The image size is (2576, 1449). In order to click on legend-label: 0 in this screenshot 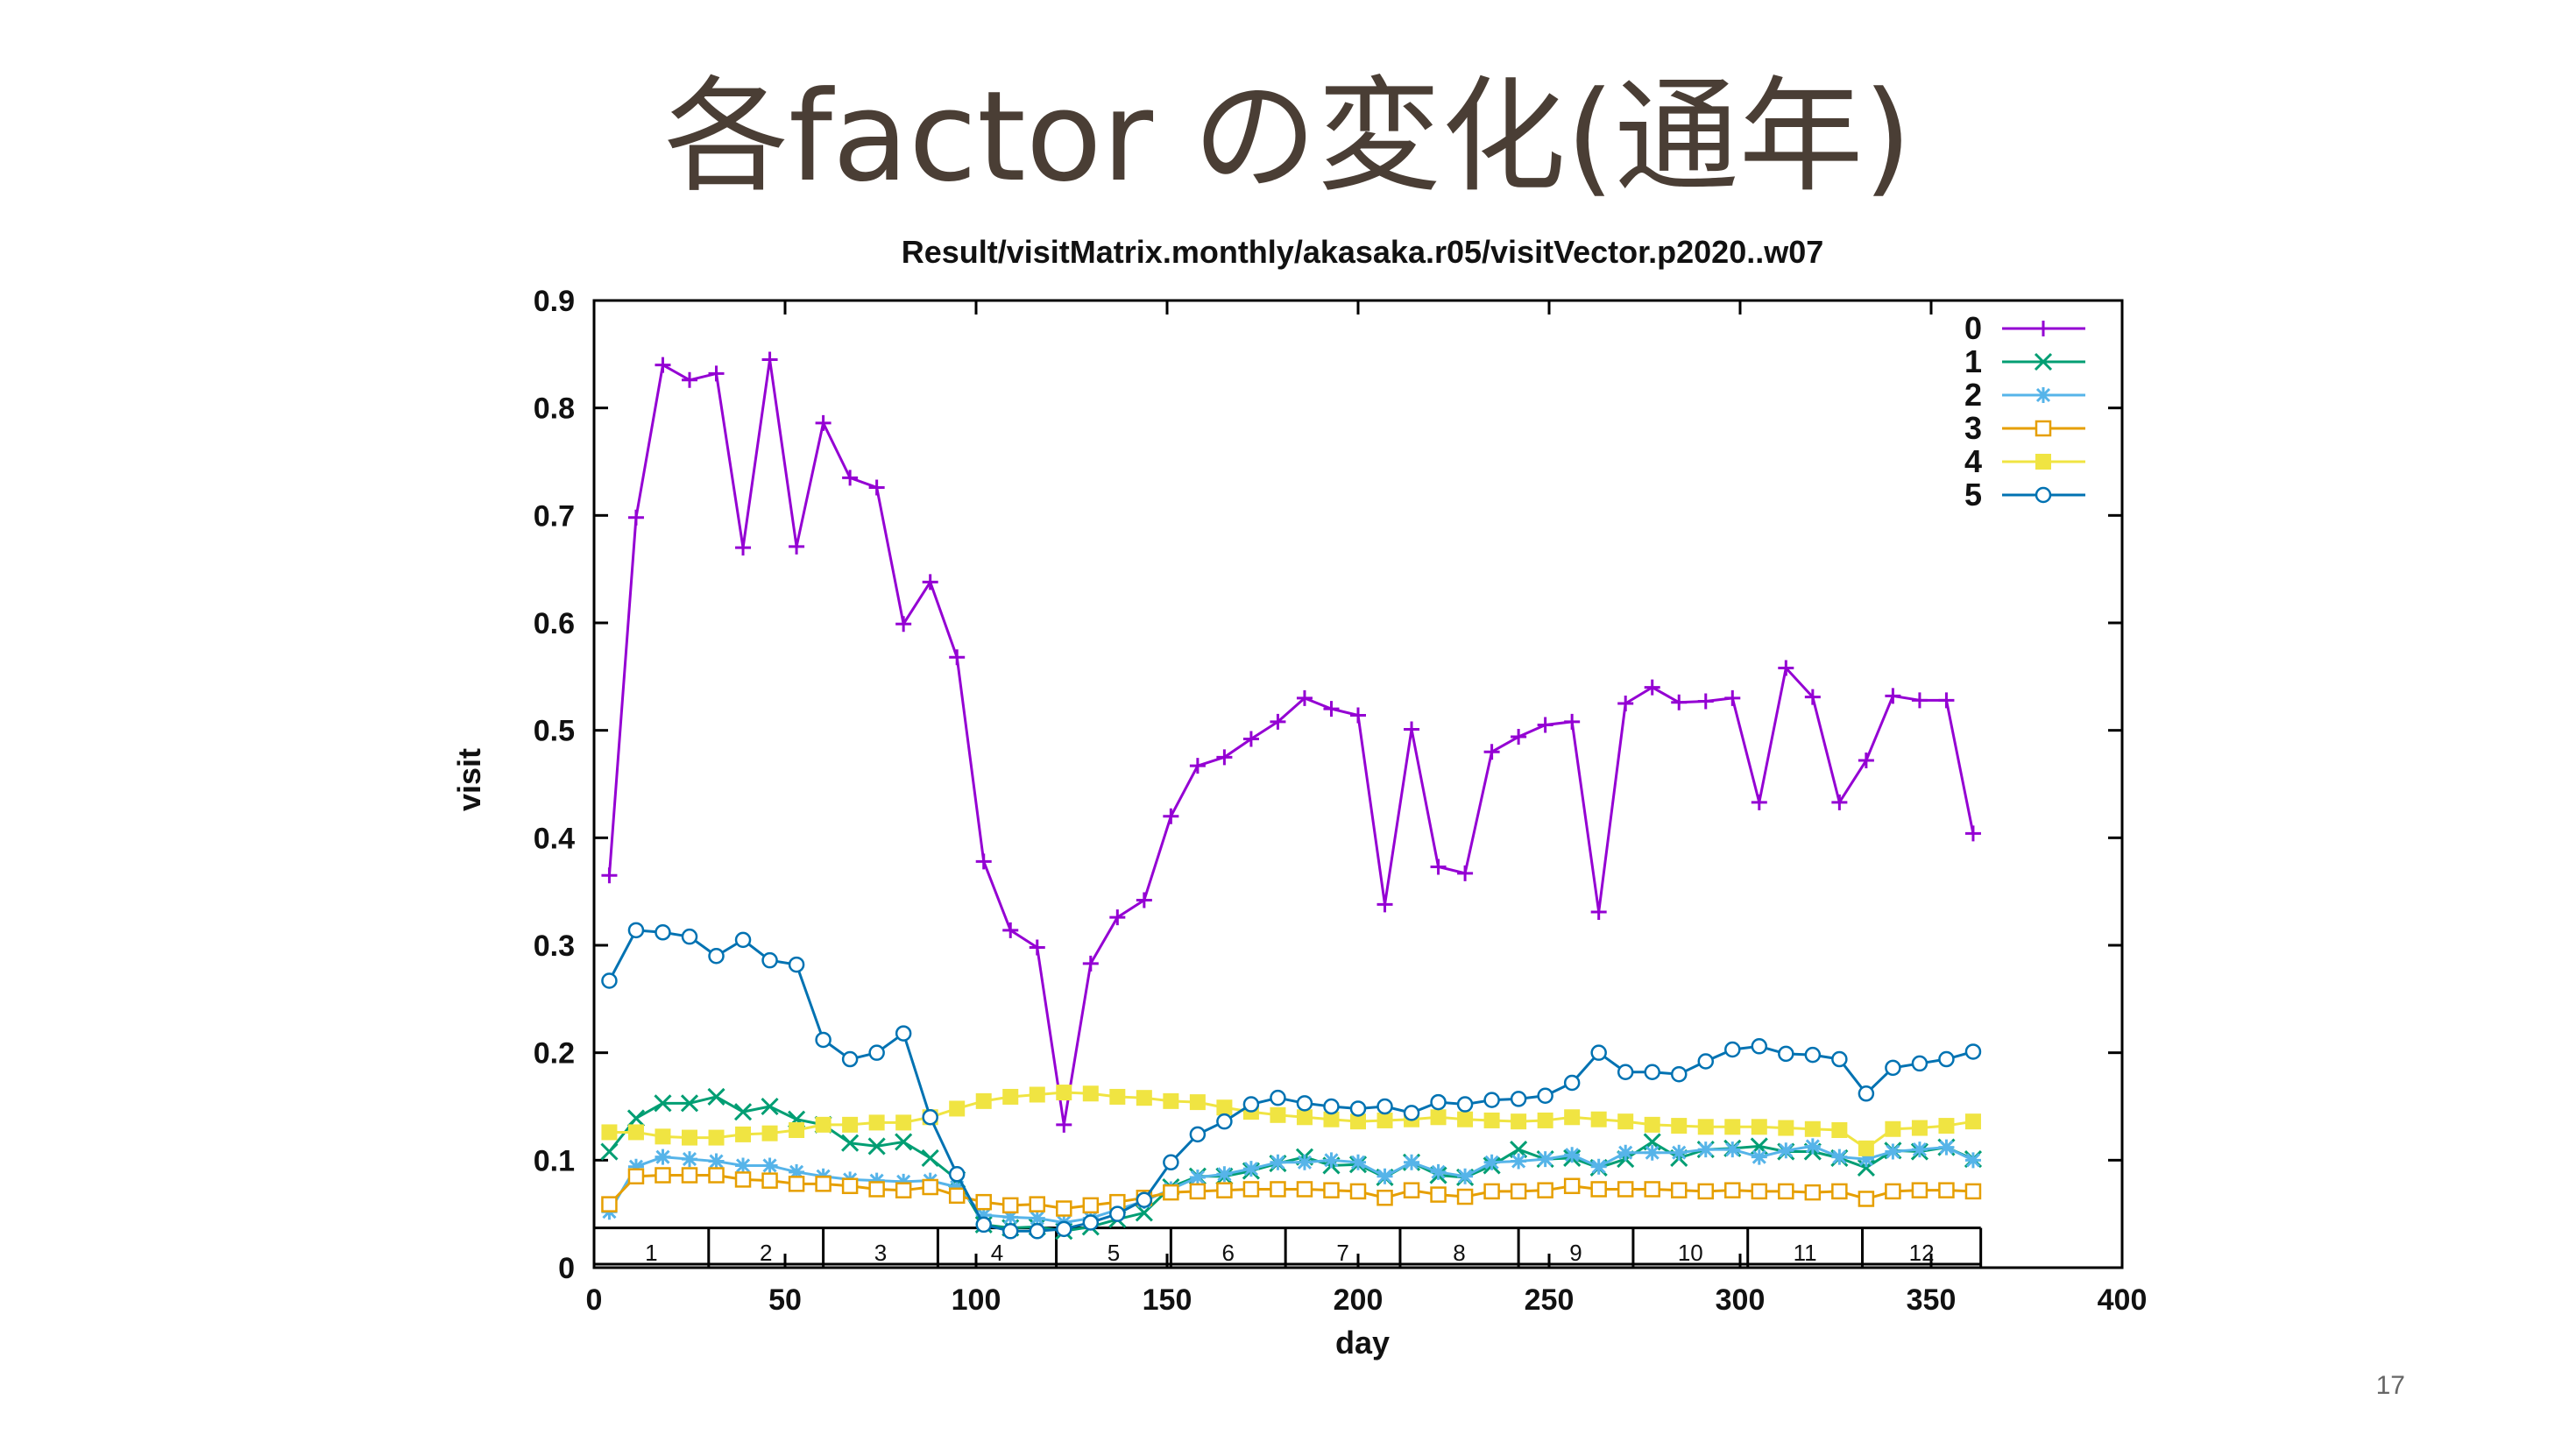, I will do `click(1973, 328)`.